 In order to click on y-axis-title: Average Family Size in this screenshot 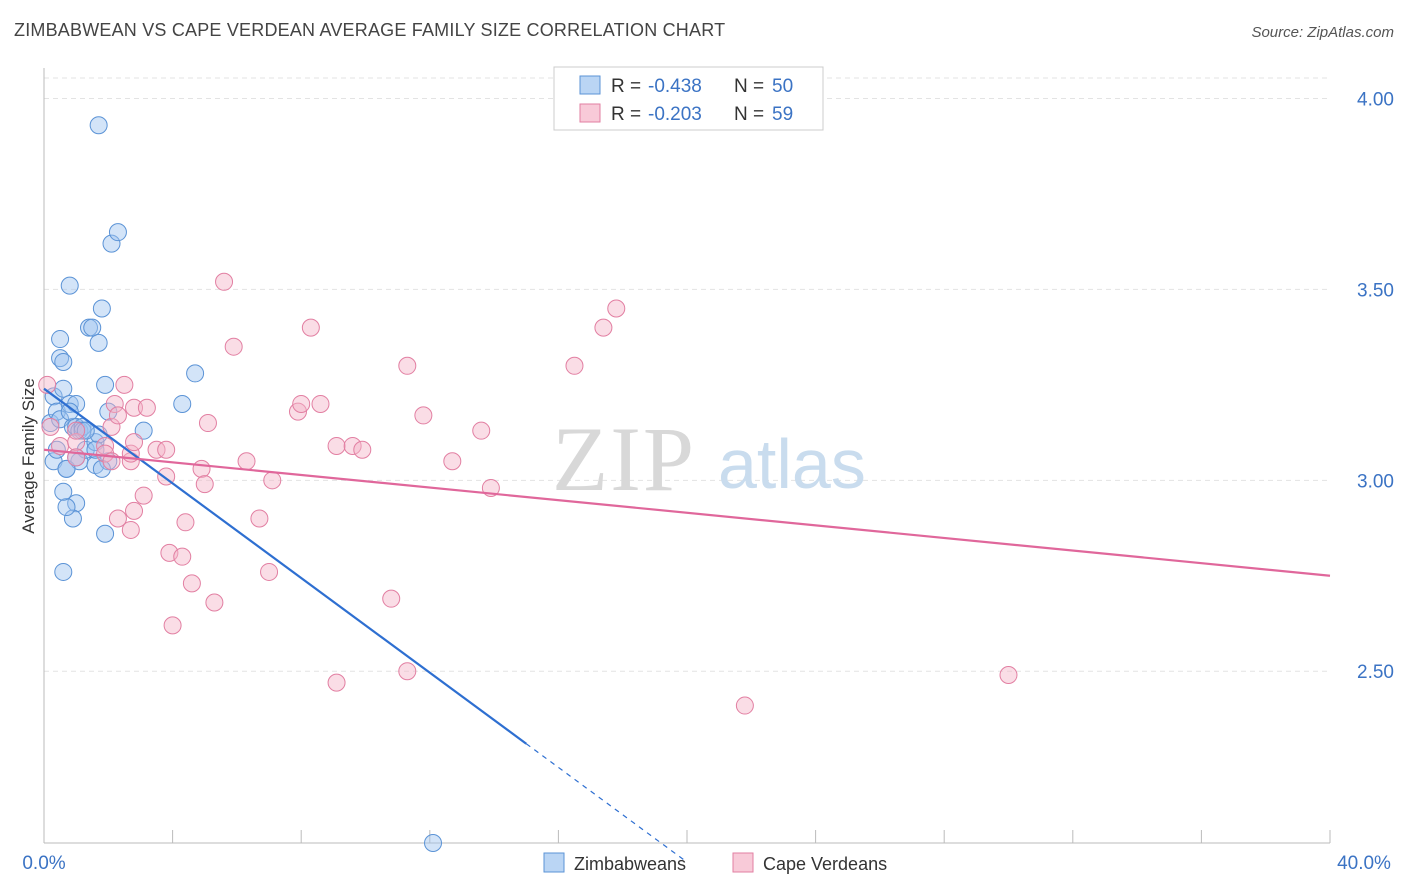, I will do `click(28, 456)`.